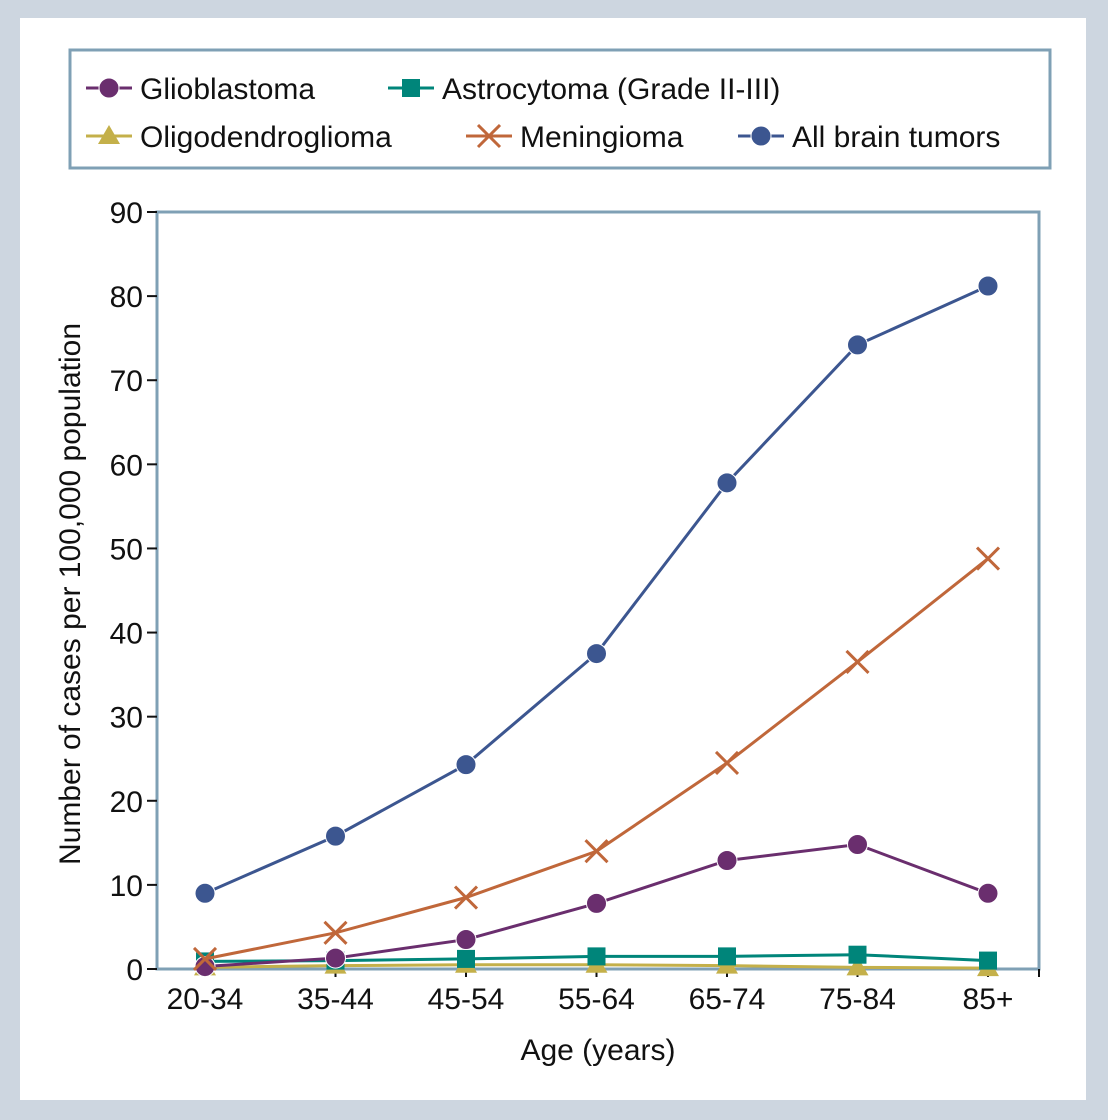  What do you see at coordinates (126, 465) in the screenshot?
I see `y-tick-label: 60` at bounding box center [126, 465].